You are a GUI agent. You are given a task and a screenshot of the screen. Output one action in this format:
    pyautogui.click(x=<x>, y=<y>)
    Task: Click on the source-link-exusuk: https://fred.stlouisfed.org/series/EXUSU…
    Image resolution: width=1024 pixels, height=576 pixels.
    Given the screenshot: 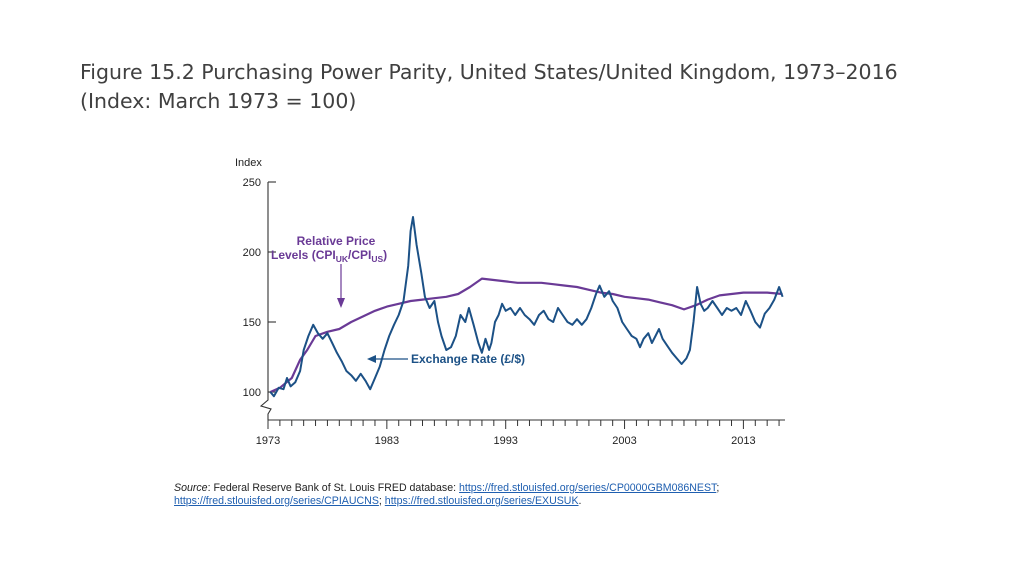 What is the action you would take?
    pyautogui.click(x=481, y=501)
    